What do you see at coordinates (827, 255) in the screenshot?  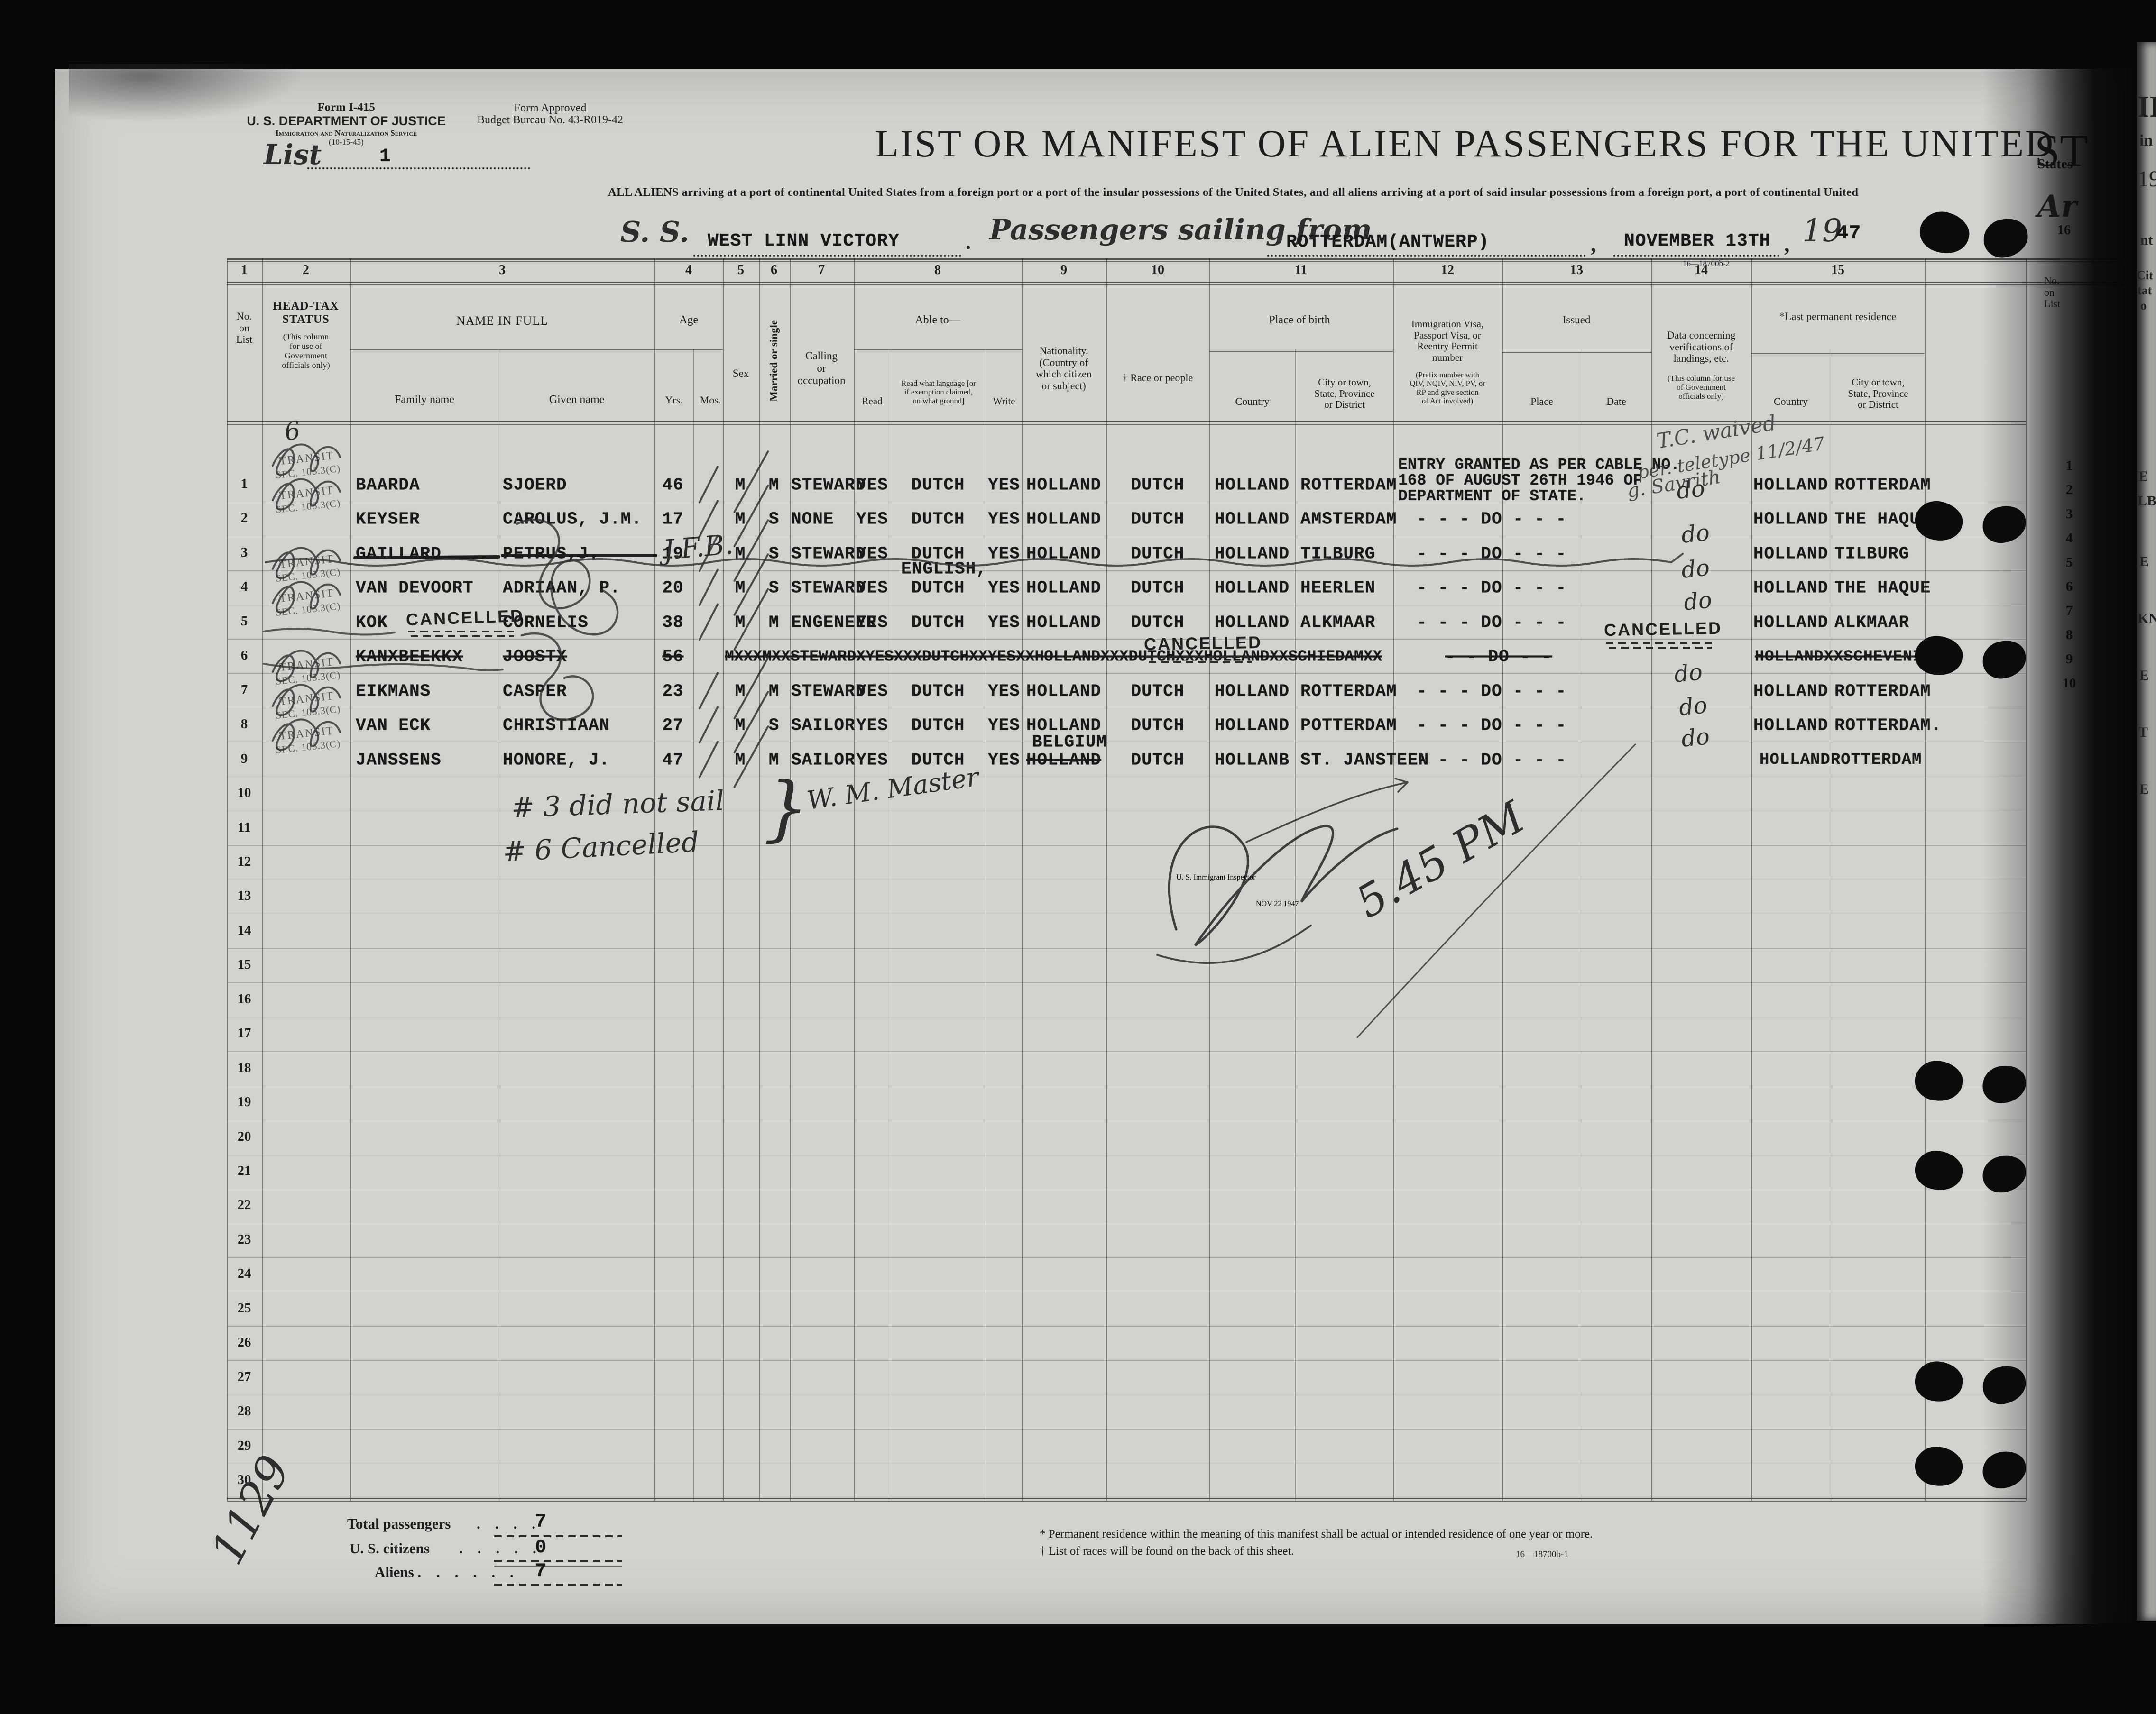 I see `ship-underline` at bounding box center [827, 255].